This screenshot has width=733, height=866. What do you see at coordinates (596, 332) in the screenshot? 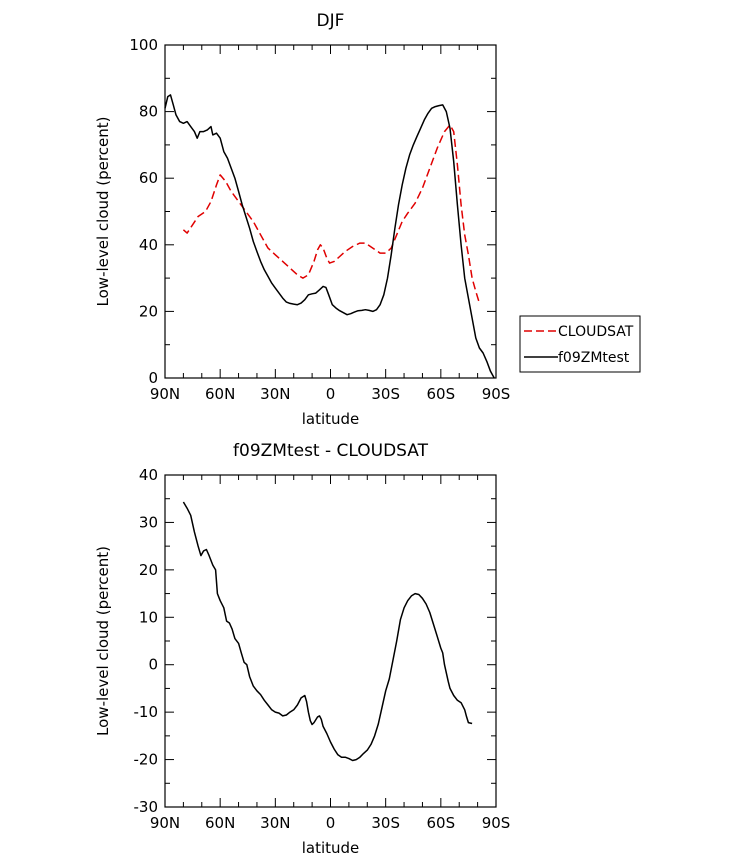
I see `legend-label: CLOUDSAT` at bounding box center [596, 332].